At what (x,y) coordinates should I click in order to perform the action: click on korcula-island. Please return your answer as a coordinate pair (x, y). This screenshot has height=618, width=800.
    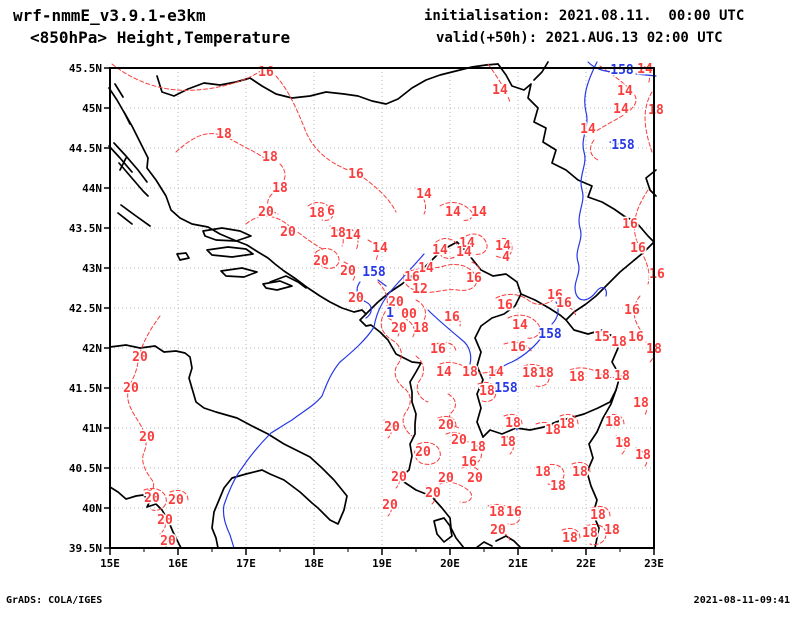
    Looking at the image, I should click on (239, 272).